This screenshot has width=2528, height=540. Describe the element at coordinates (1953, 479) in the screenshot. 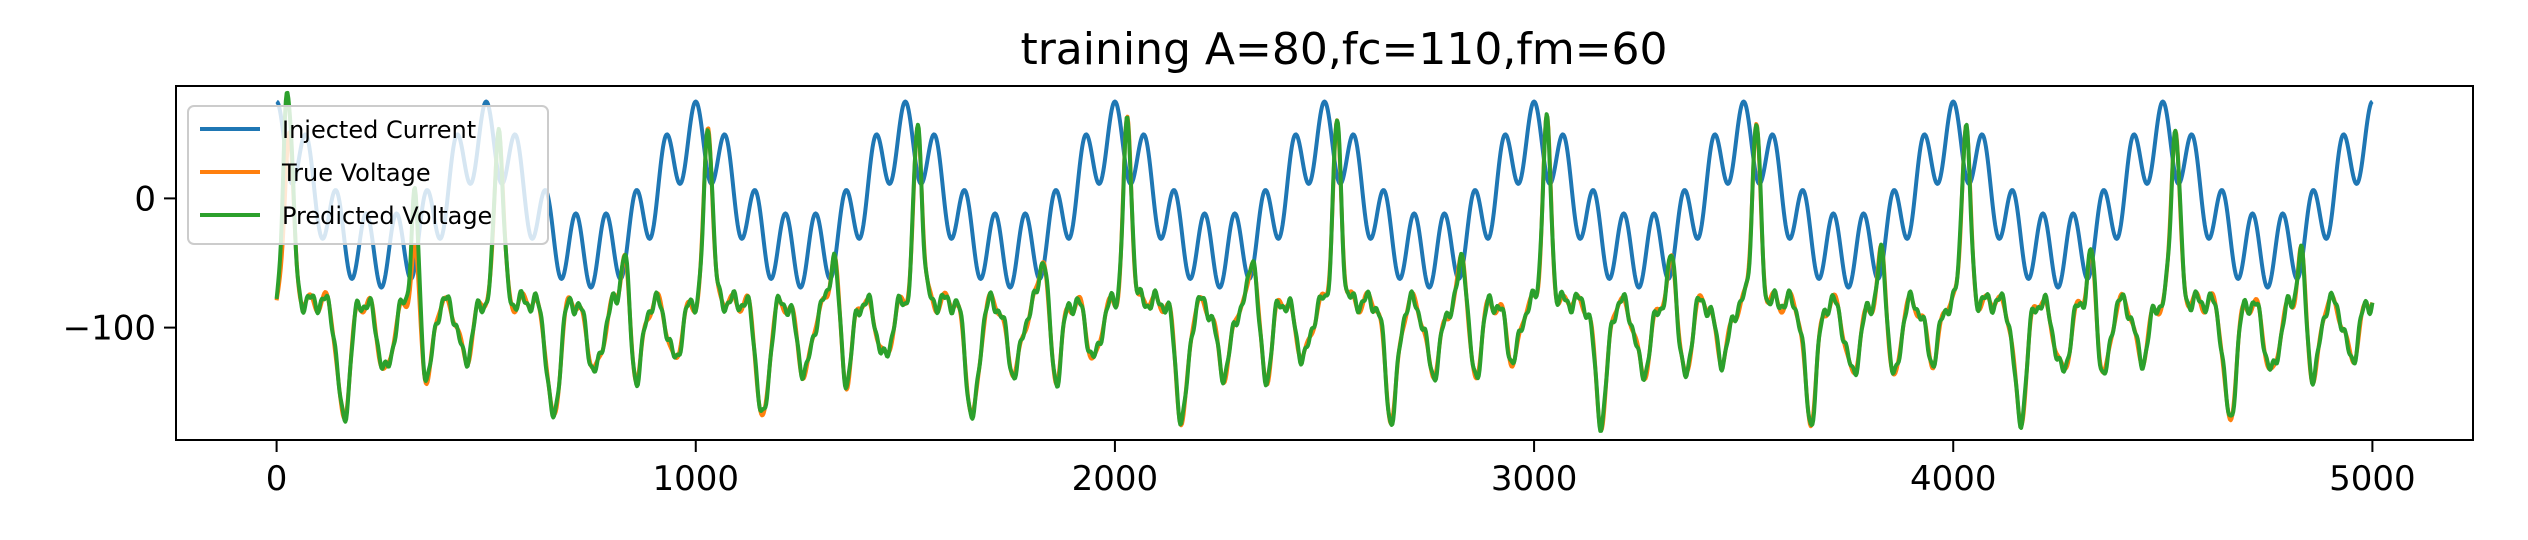

I see `x-tick-label: 4000` at that location.